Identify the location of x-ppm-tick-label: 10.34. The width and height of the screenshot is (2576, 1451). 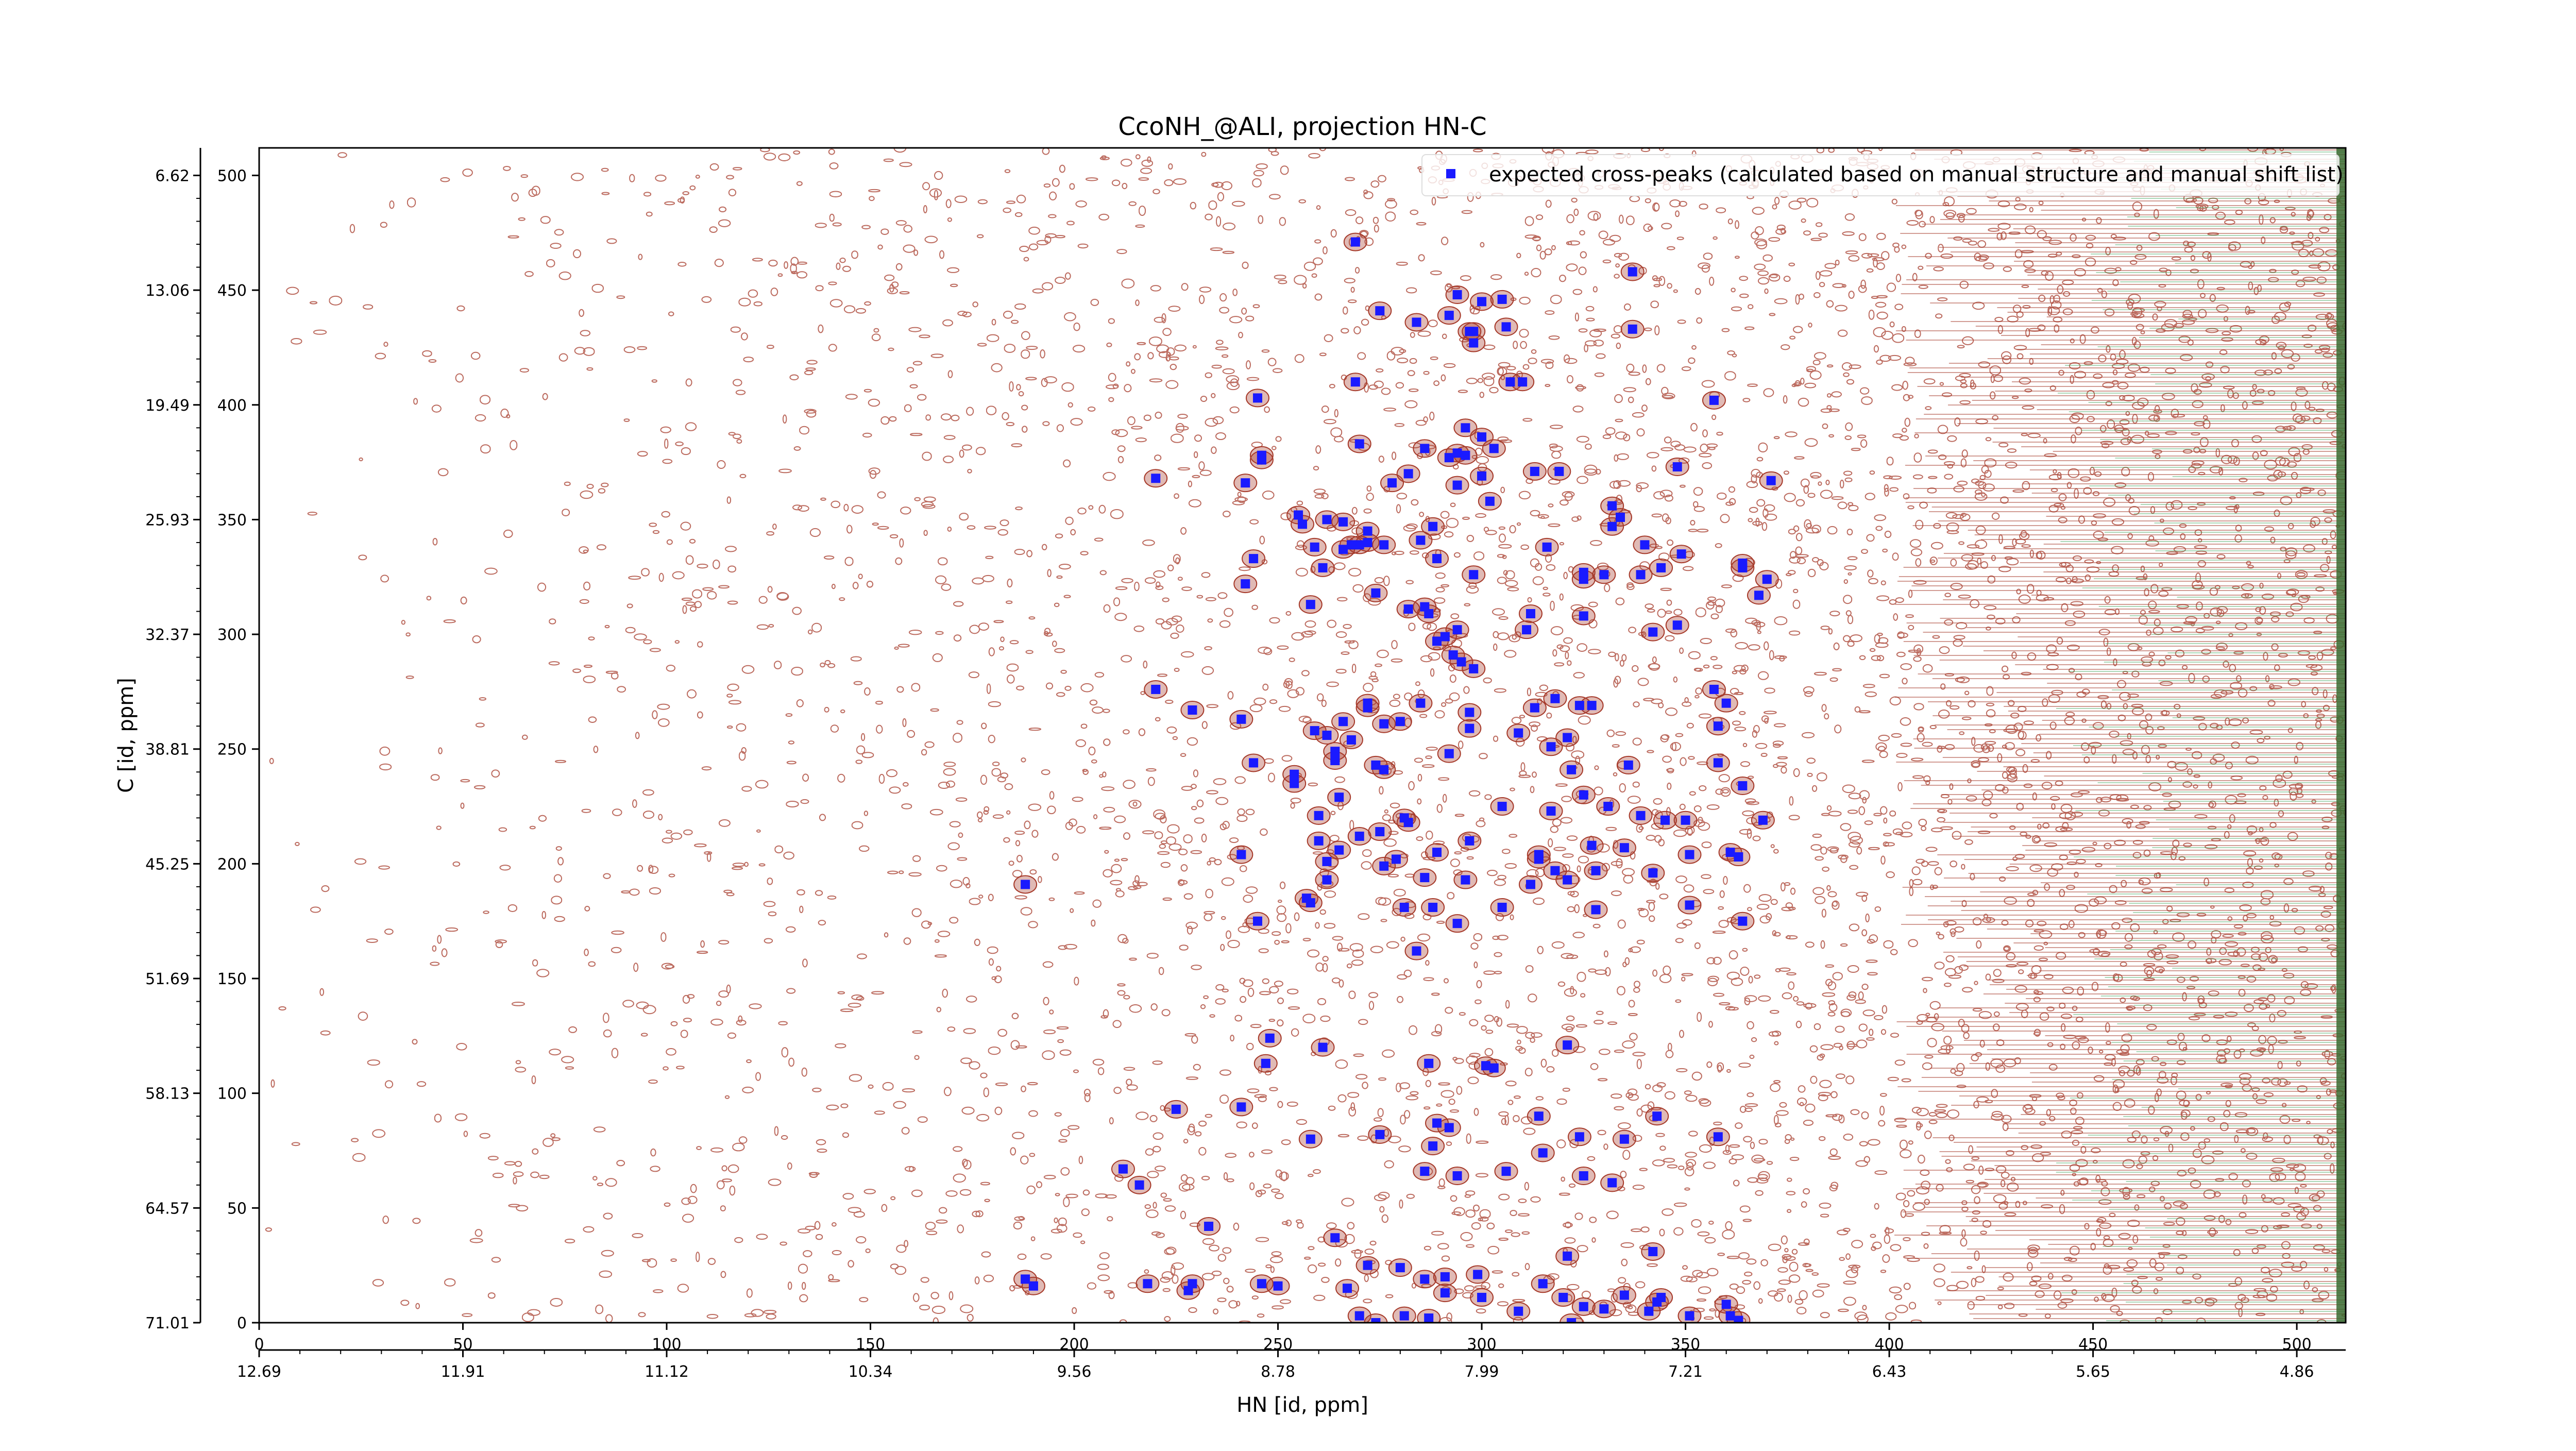
(871, 1372).